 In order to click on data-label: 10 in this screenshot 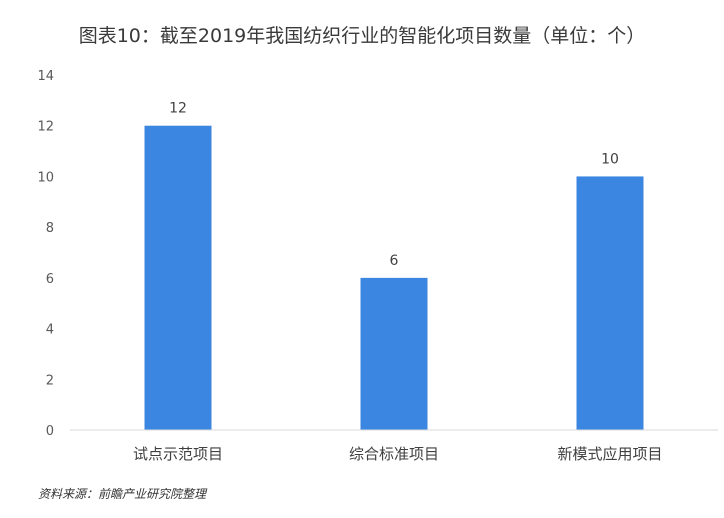, I will do `click(610, 159)`.